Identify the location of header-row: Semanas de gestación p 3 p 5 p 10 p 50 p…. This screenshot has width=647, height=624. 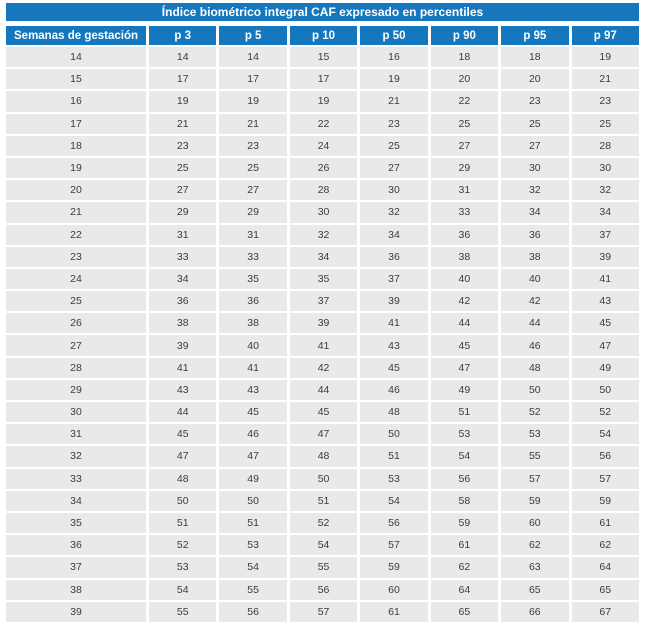
(322, 35).